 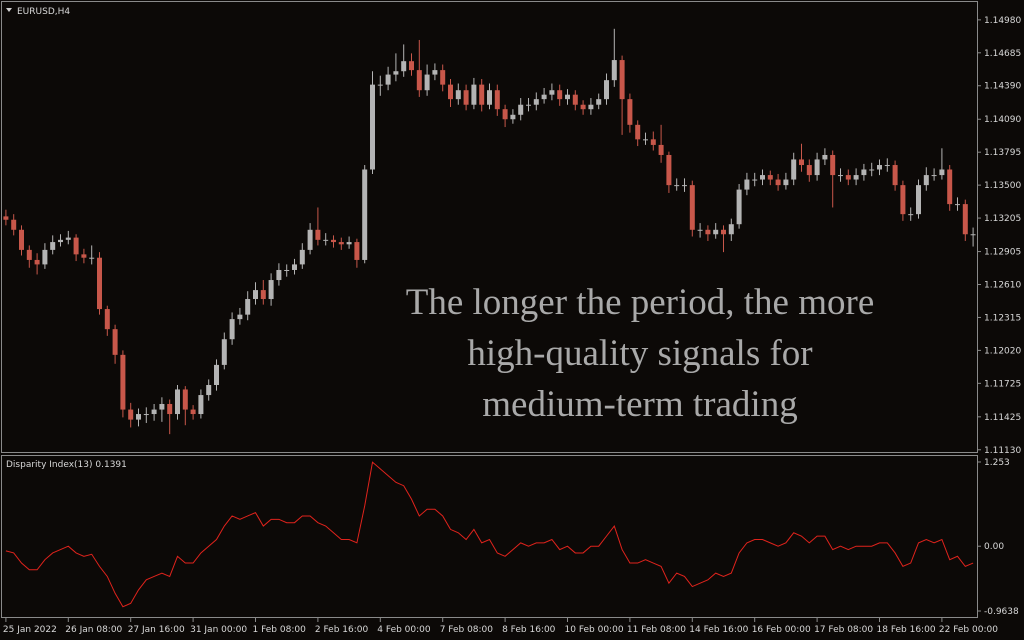 What do you see at coordinates (1002, 286) in the screenshot?
I see `y-tick-label: 1.12610` at bounding box center [1002, 286].